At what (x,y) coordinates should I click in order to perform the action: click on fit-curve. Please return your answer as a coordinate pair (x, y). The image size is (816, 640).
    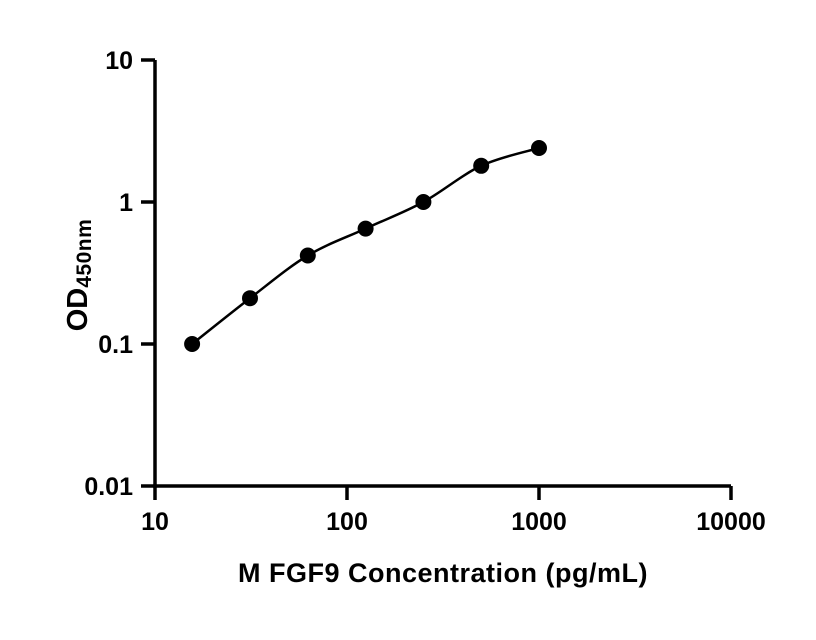
    Looking at the image, I should click on (365, 245).